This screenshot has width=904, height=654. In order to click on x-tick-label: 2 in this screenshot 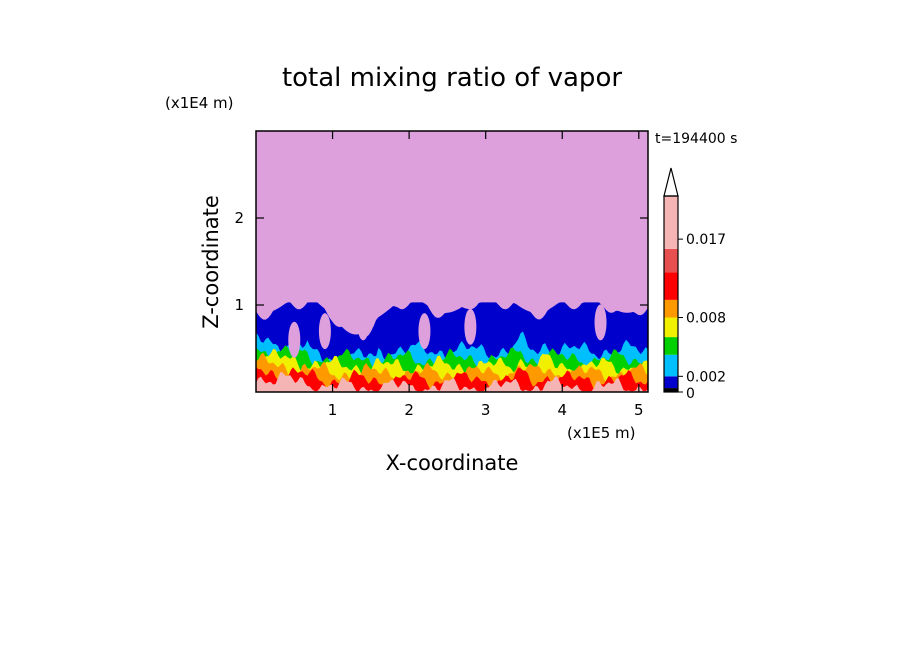, I will do `click(409, 410)`.